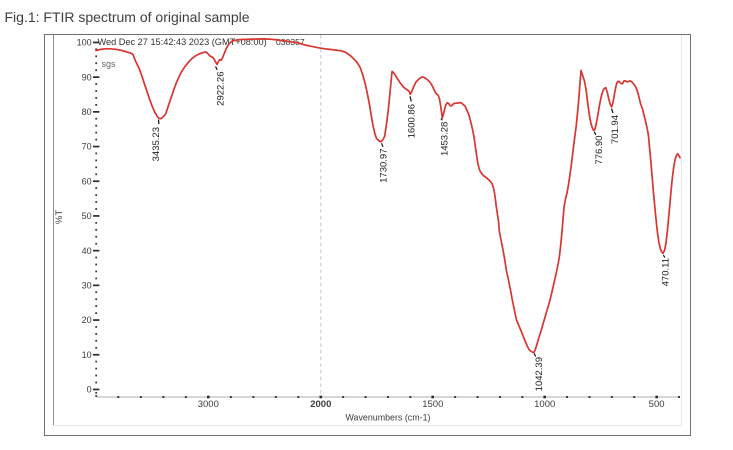 The width and height of the screenshot is (733, 450). I want to click on svg-text: 1500, so click(432, 404).